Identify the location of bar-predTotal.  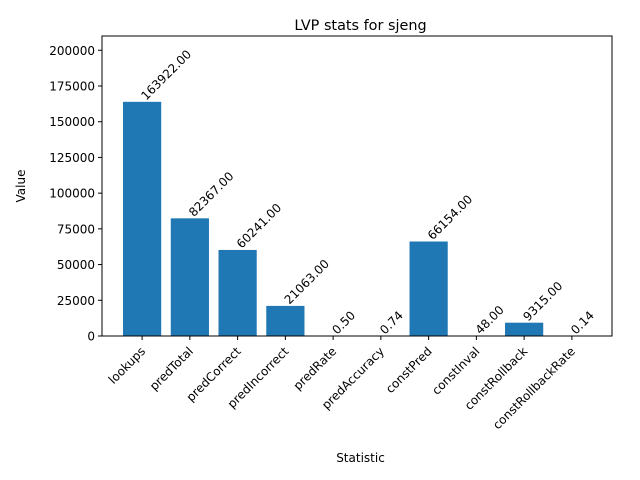
(189, 277).